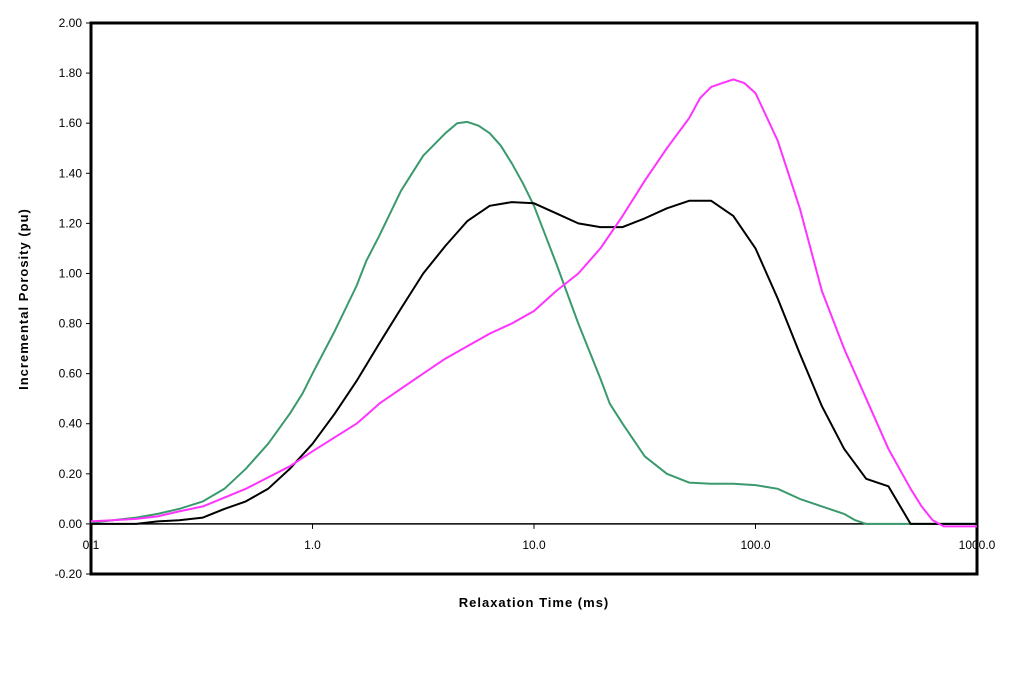 This screenshot has height=675, width=1024. Describe the element at coordinates (71, 23) in the screenshot. I see `y-tick-label: 2.00` at that location.